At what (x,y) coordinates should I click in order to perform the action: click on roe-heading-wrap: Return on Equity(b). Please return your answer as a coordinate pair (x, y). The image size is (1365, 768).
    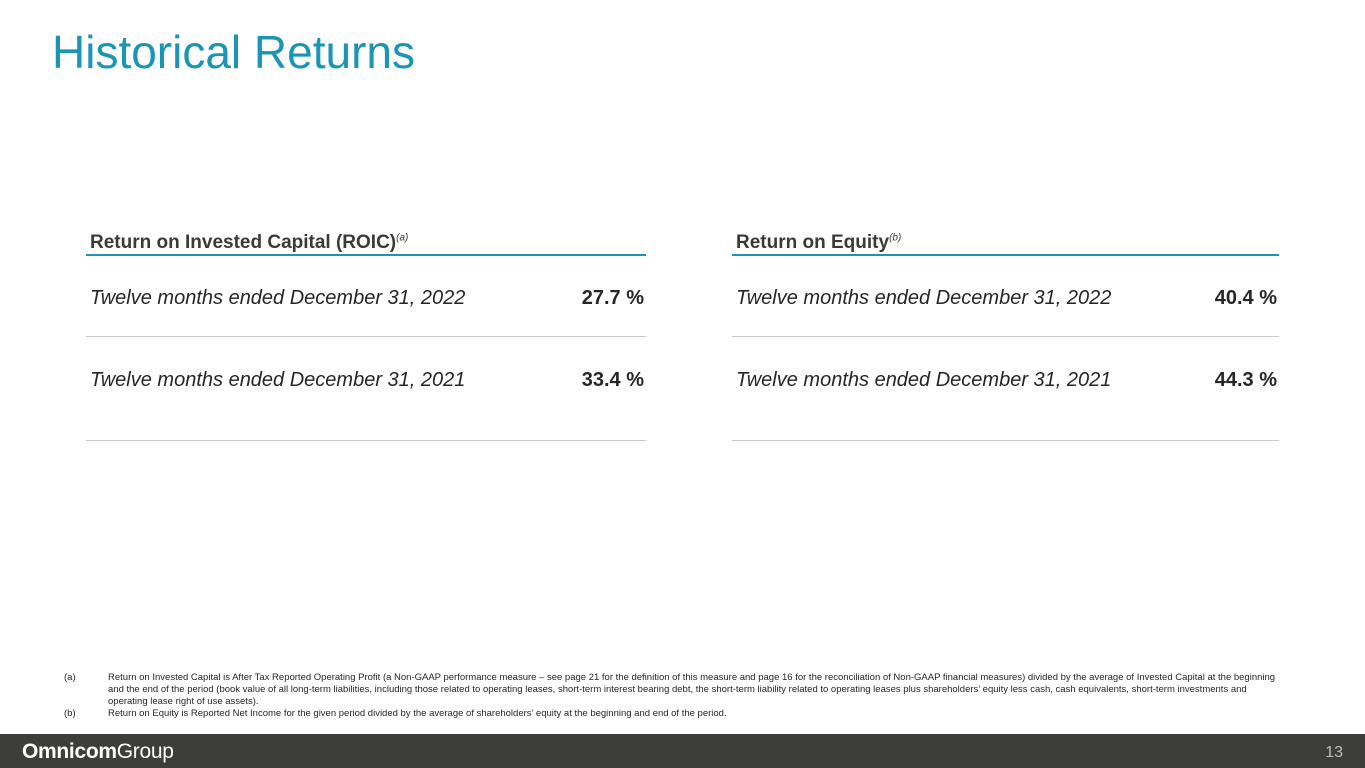
    Looking at the image, I should click on (818, 243).